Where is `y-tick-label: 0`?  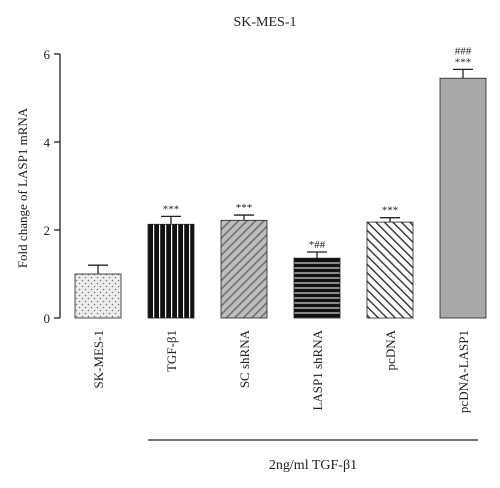 y-tick-label: 0 is located at coordinates (47, 318).